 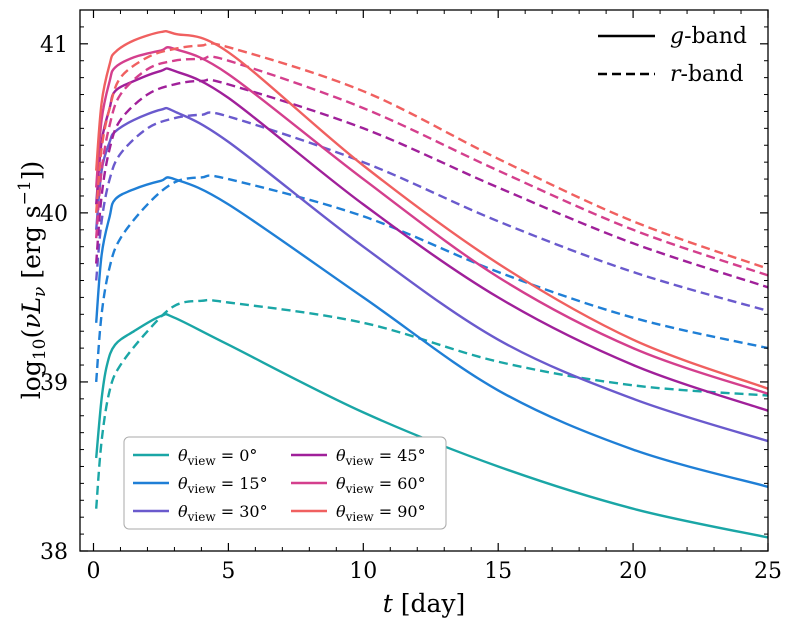 I want to click on r-band-label: r-band, so click(x=706, y=74).